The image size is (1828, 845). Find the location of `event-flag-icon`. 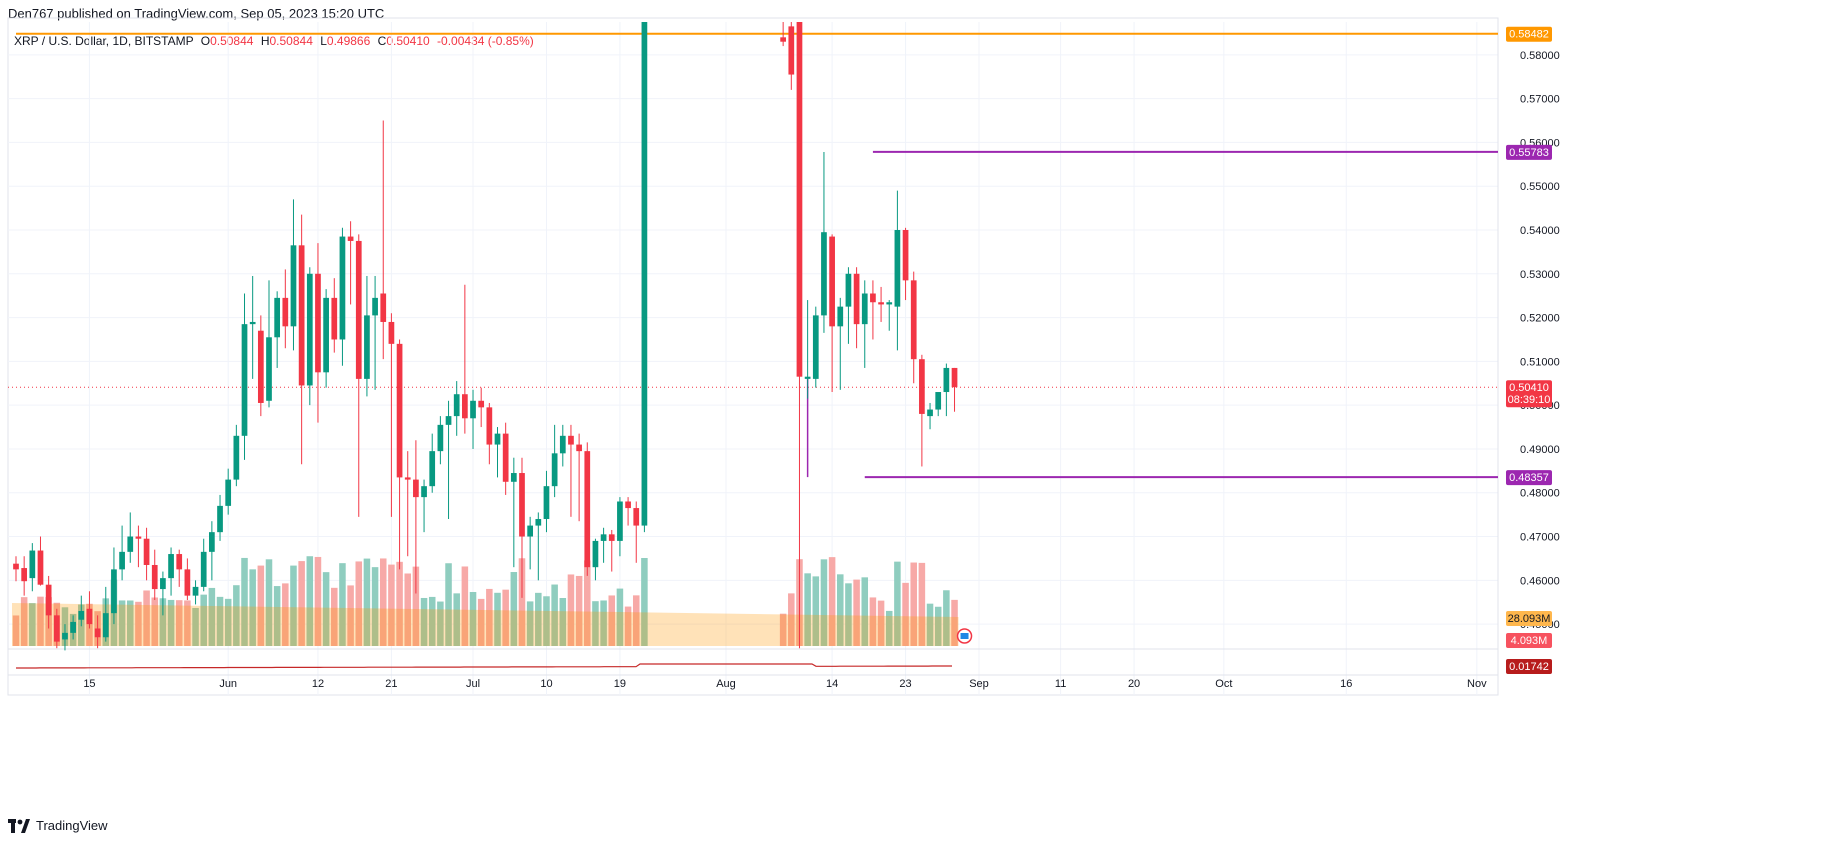

event-flag-icon is located at coordinates (964, 636).